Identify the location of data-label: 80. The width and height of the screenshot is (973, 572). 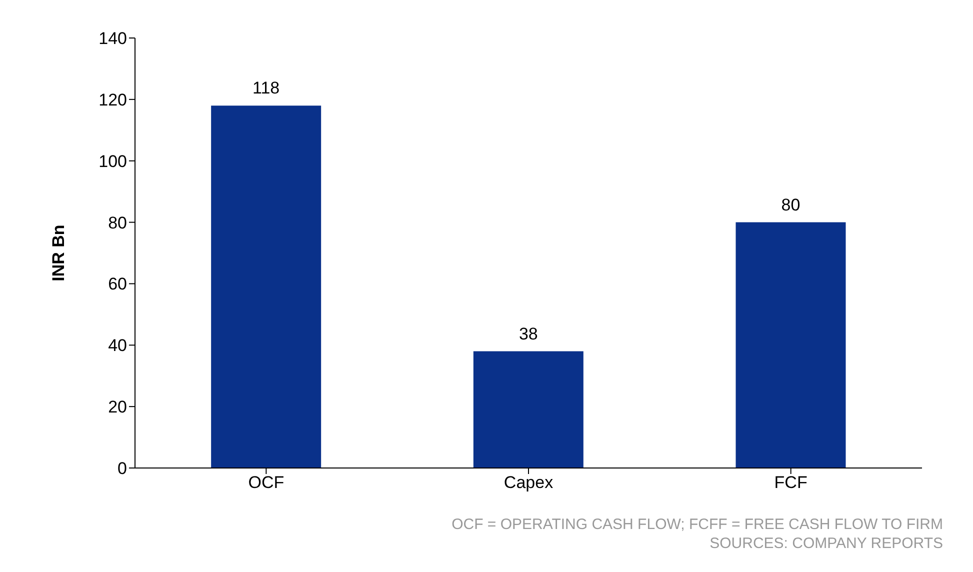
(790, 204).